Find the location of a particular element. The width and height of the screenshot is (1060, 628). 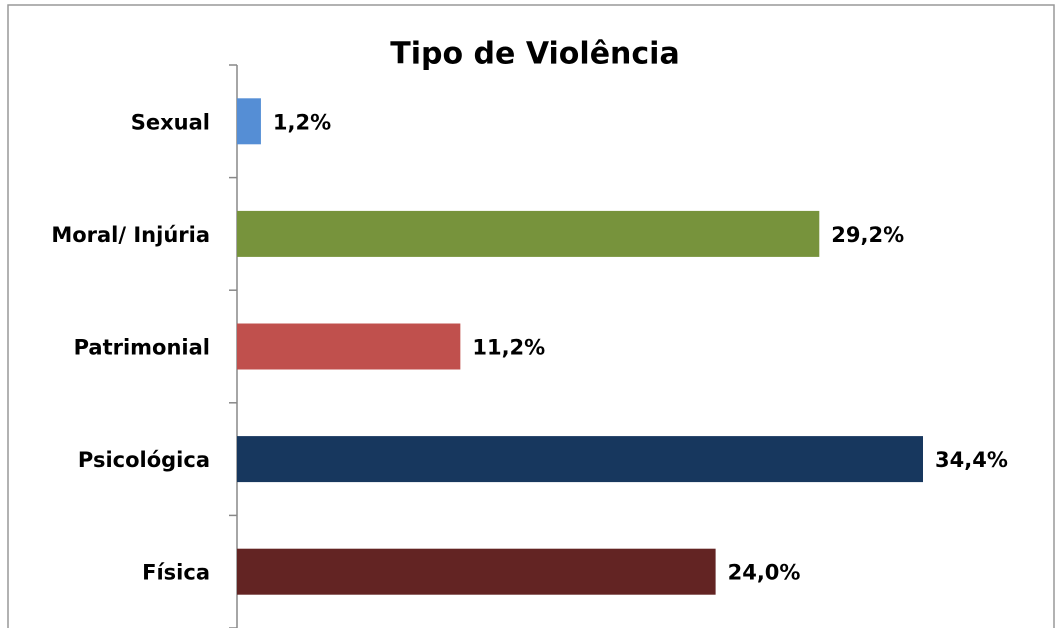

data-label: 29,2% is located at coordinates (867, 235).